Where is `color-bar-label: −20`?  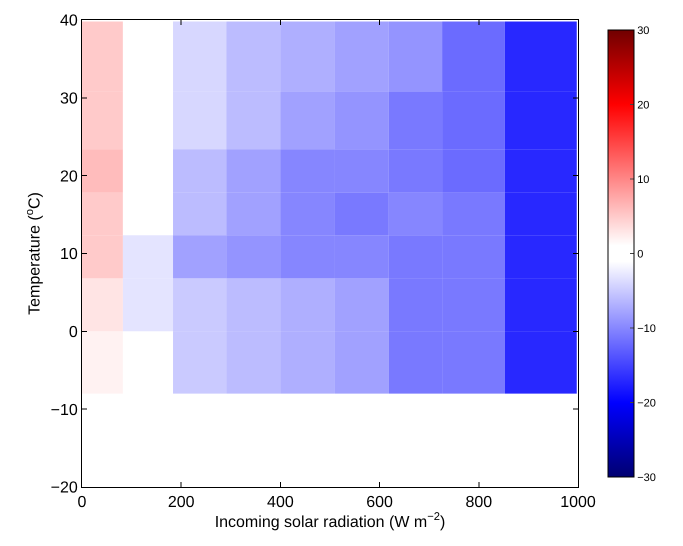 color-bar-label: −20 is located at coordinates (646, 403).